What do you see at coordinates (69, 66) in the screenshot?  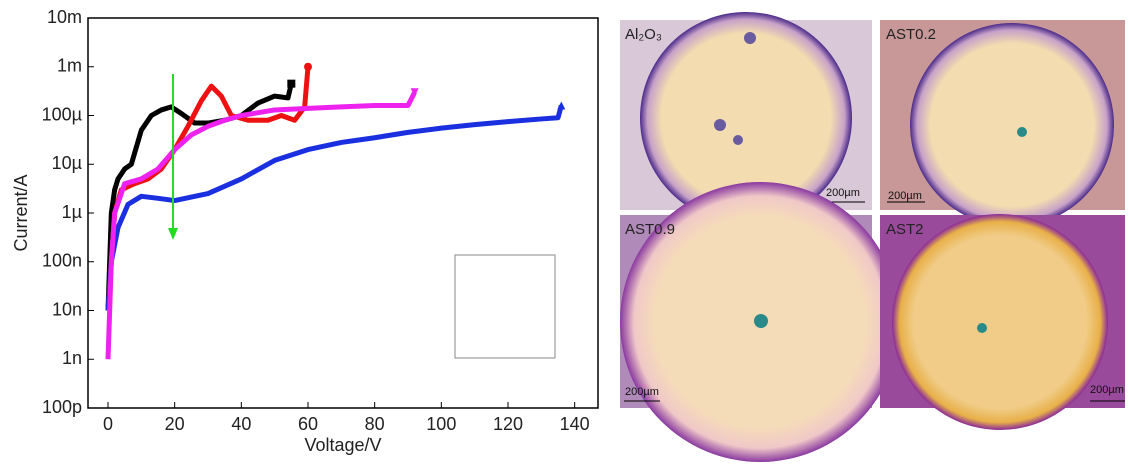 I see `y-tick-label: 1m` at bounding box center [69, 66].